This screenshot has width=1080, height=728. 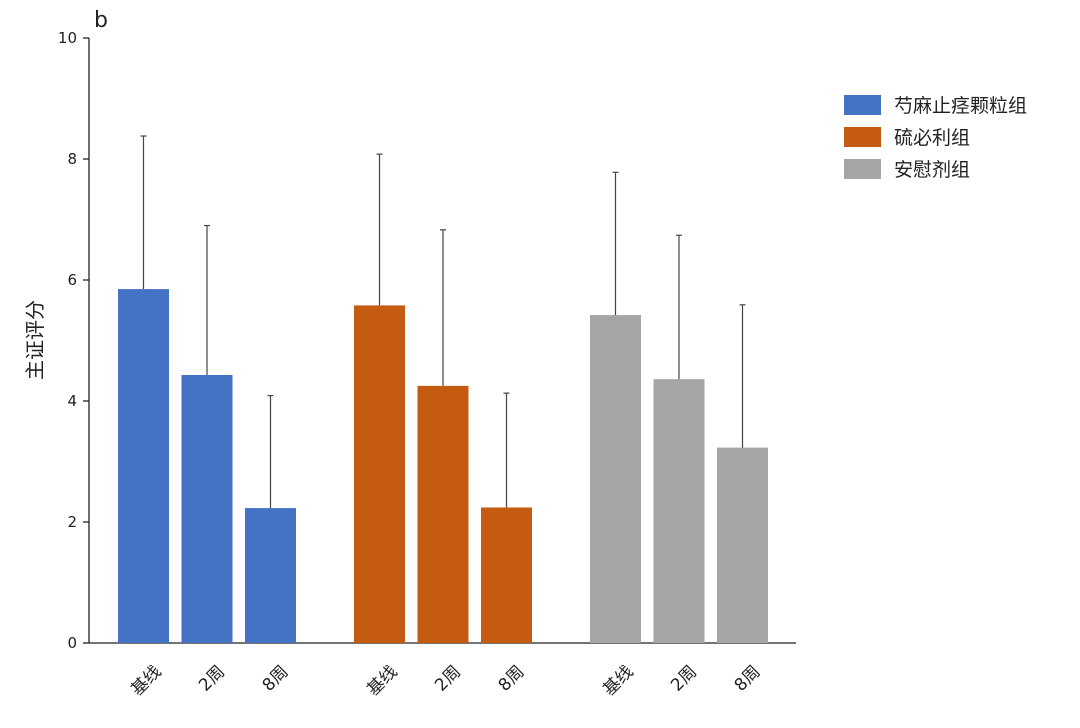 I want to click on x-tick-labels: 基线 2周 8周 基线 2周 8周 基线 2周 8周, so click(x=445, y=681).